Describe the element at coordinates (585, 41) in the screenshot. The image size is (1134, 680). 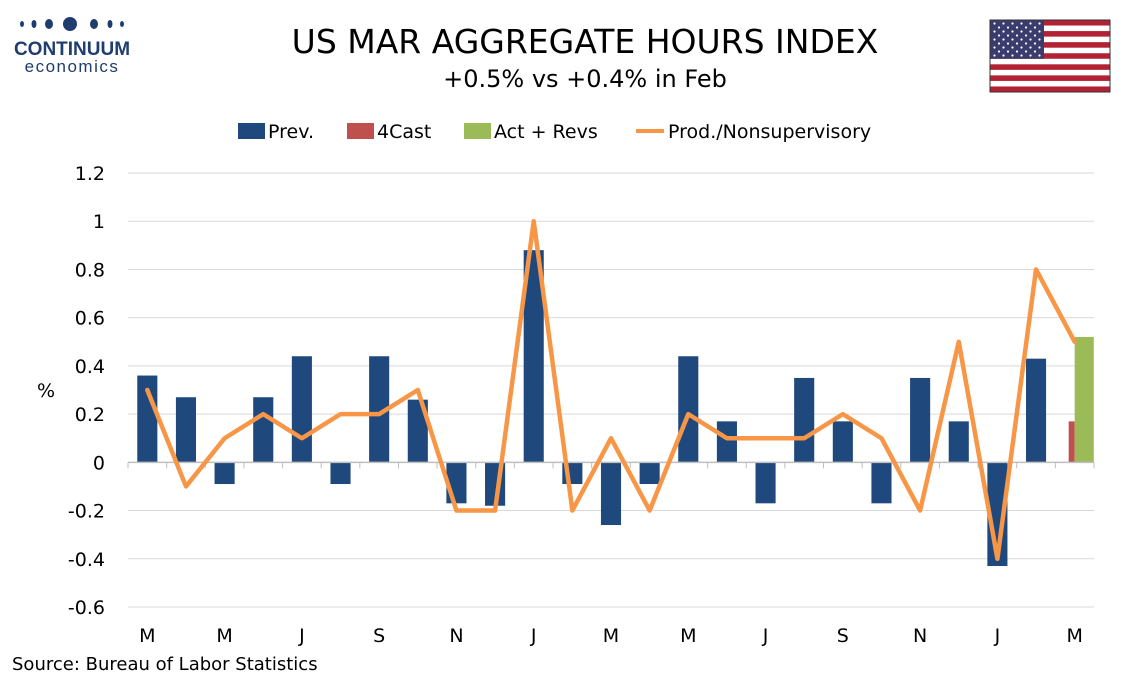
I see `chart-title: US MAR AGGREGATE HOURS INDEX` at that location.